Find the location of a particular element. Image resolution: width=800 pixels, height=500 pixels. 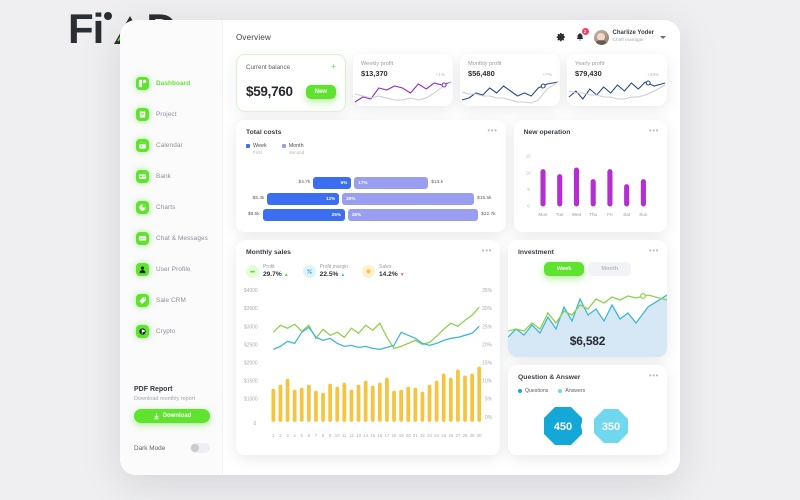

weekly-profit-change: +1% is located at coordinates (440, 74).